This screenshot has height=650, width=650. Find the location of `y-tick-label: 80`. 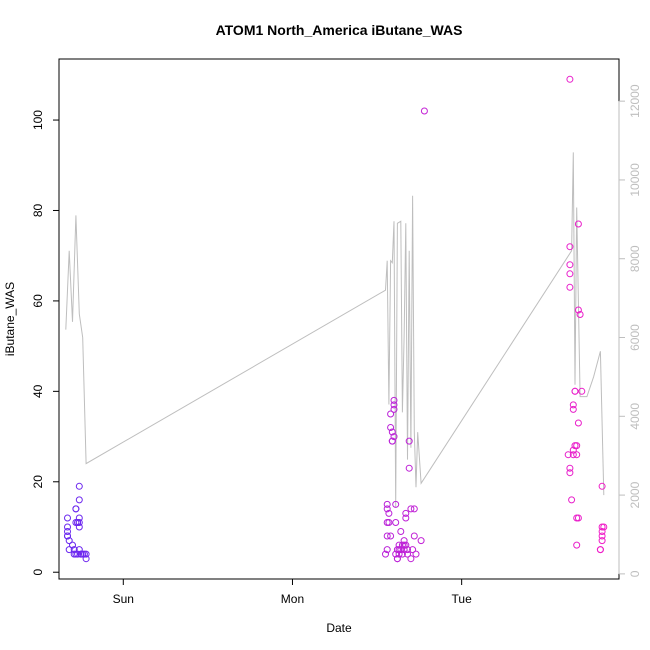

y-tick-label: 80 is located at coordinates (38, 210).